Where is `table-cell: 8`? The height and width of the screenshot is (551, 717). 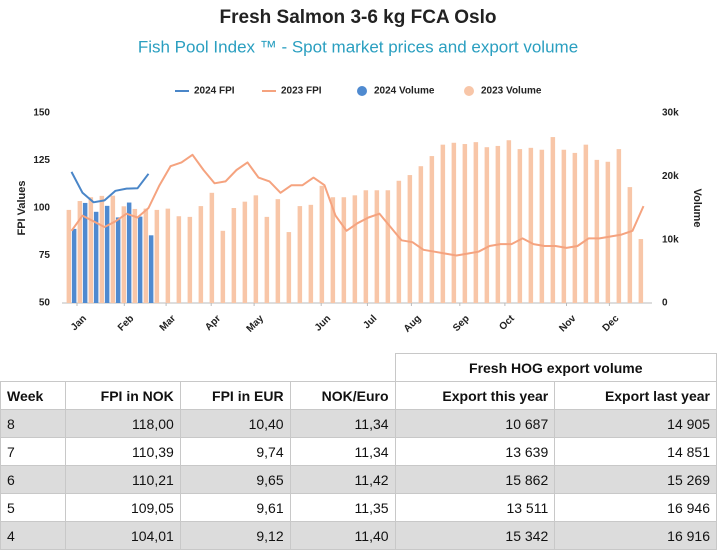
table-cell: 8 is located at coordinates (33, 423).